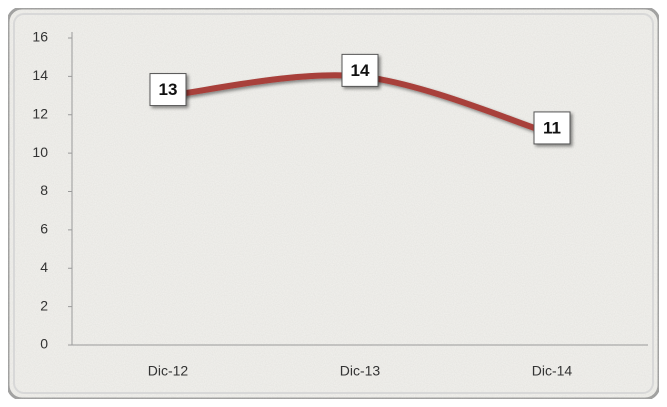 This screenshot has height=407, width=667. What do you see at coordinates (552, 371) in the screenshot?
I see `x-tick-label: Dic-14` at bounding box center [552, 371].